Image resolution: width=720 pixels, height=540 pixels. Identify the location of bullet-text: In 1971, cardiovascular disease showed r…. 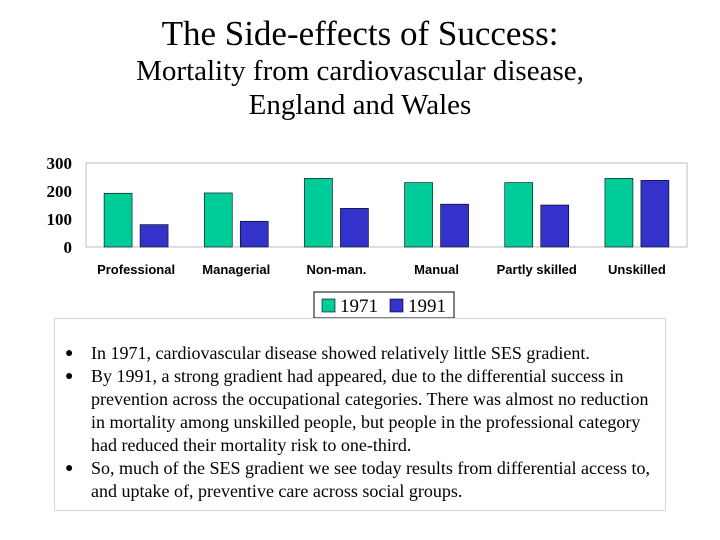
(340, 353).